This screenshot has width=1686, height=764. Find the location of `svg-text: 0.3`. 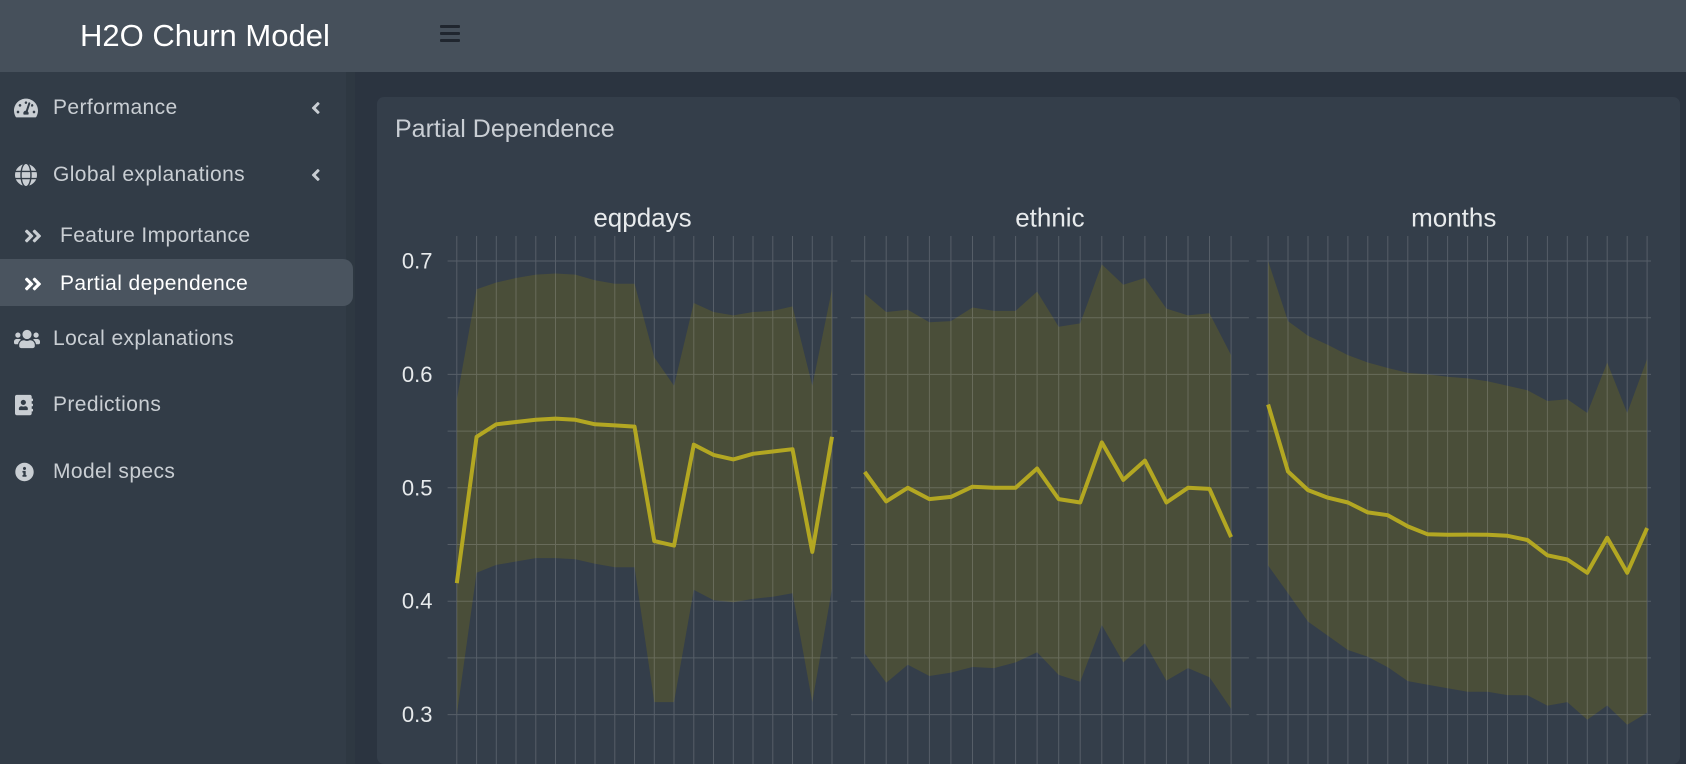

svg-text: 0.3 is located at coordinates (417, 714).